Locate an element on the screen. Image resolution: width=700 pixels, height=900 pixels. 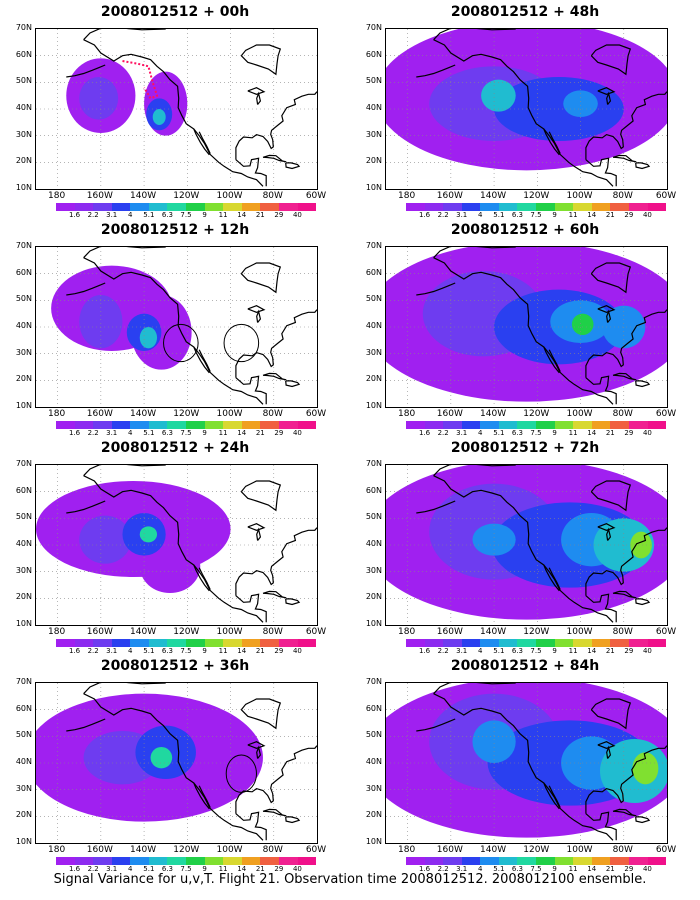
colorbar is located at coordinates (536, 425).